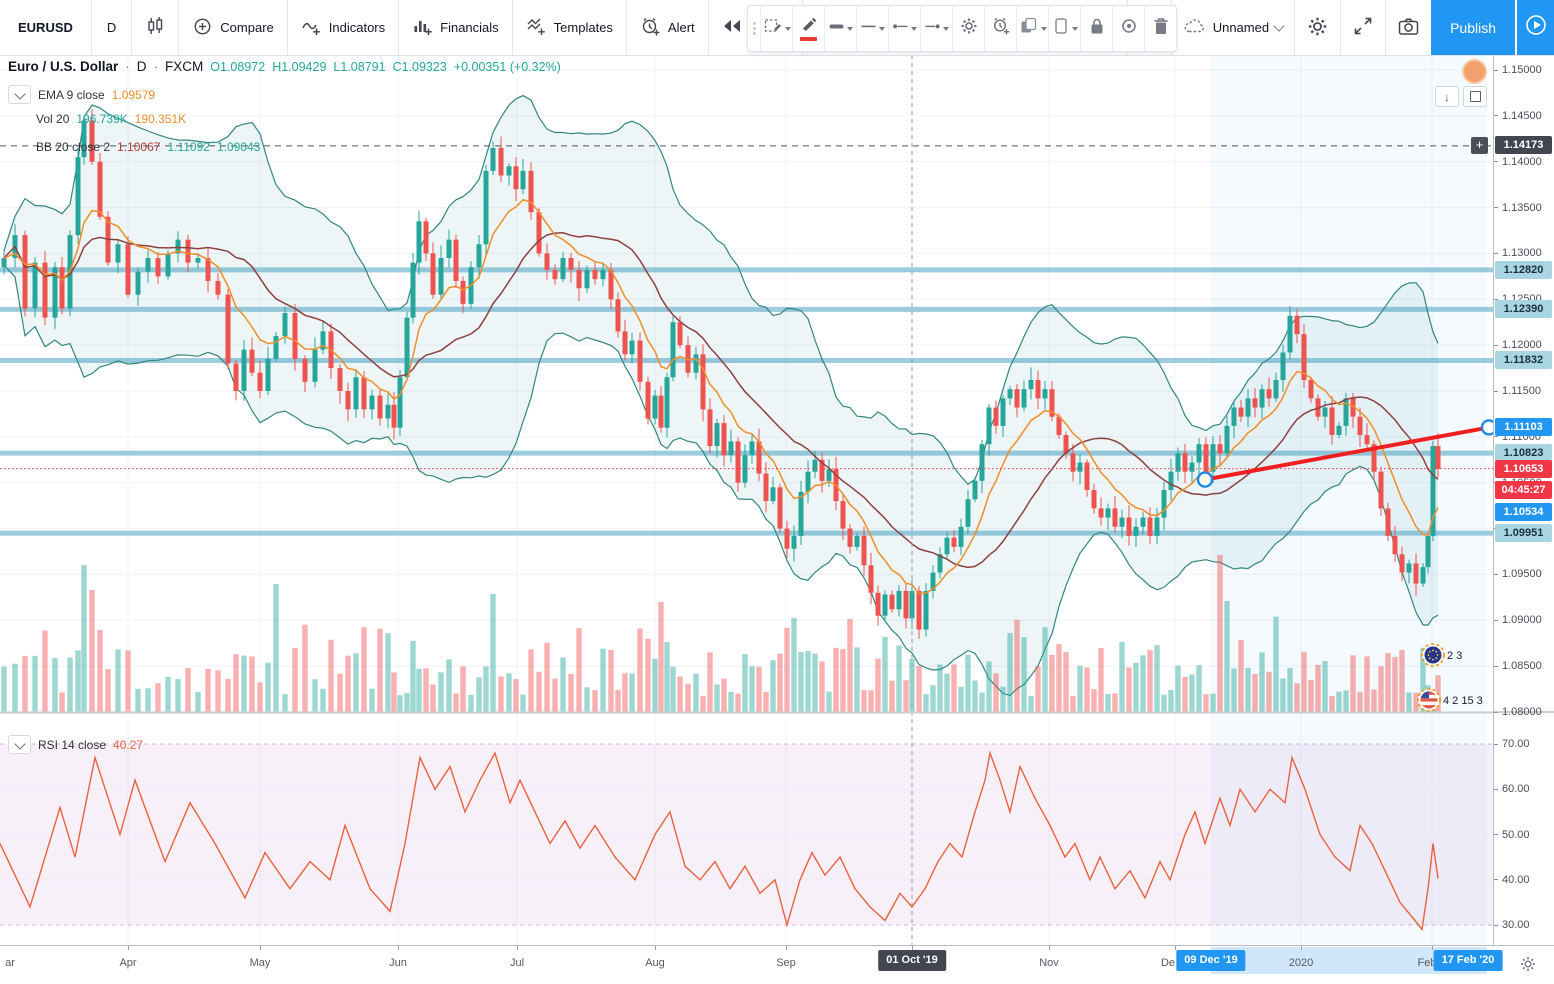 The height and width of the screenshot is (984, 1554). Describe the element at coordinates (1523, 469) in the screenshot. I see `price-badge-red: 1.10653` at that location.